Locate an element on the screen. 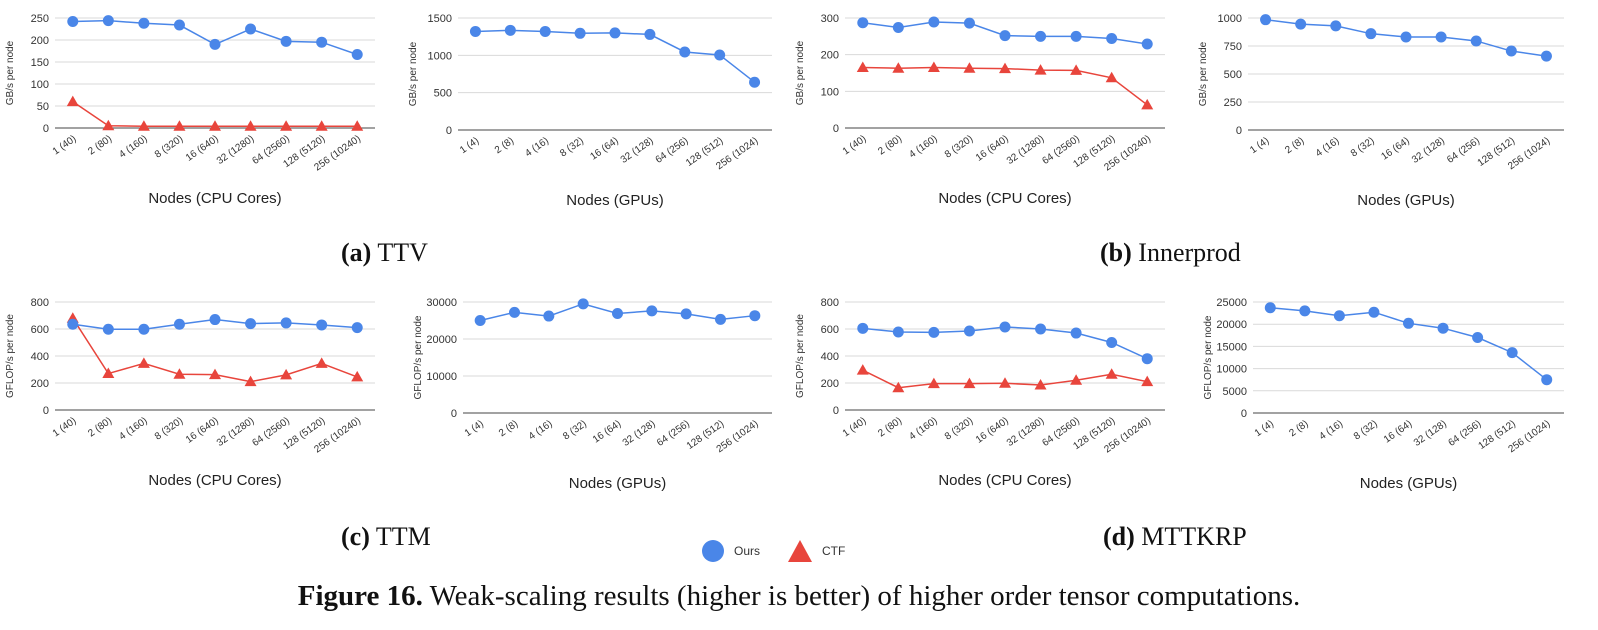 This screenshot has width=1598, height=630. caption-a-letter: (a) is located at coordinates (356, 252).